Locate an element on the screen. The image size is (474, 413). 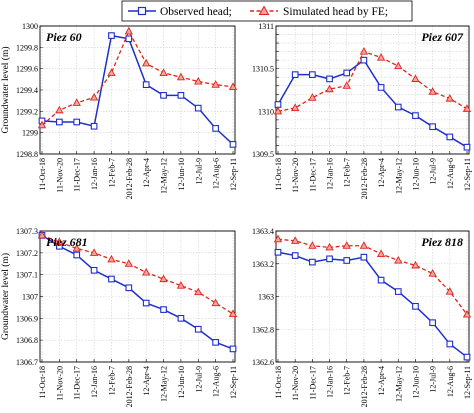
p2-xtick-label: 12-Apr-4 is located at coordinates (381, 173).